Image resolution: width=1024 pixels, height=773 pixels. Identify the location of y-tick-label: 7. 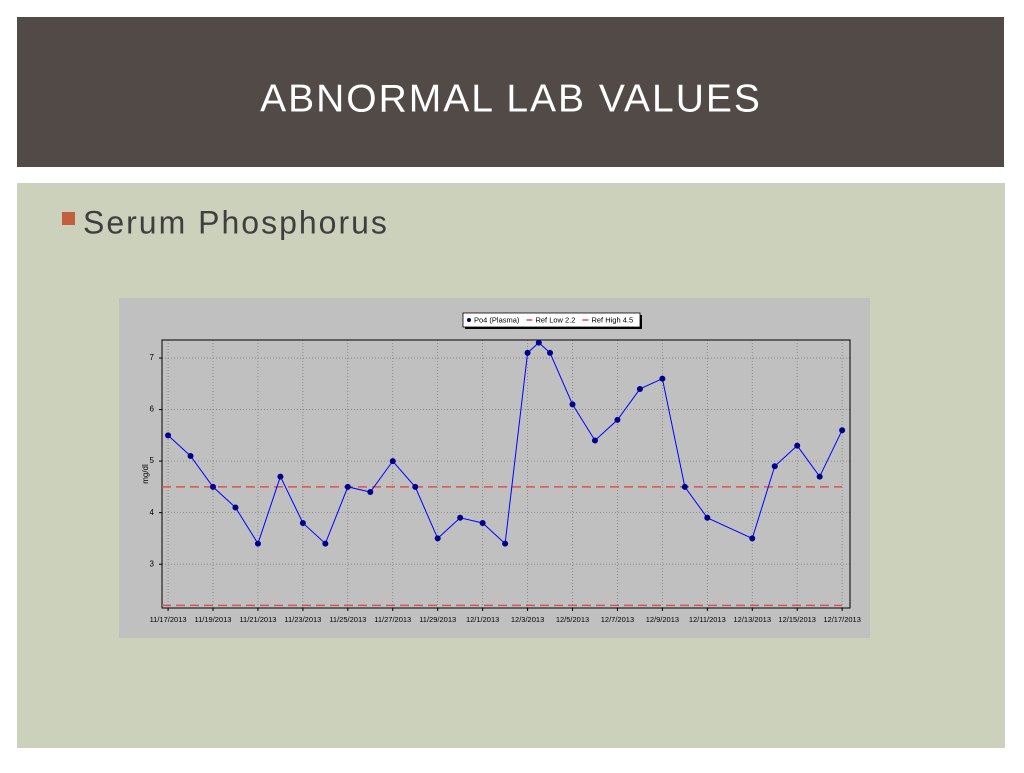
(152, 357).